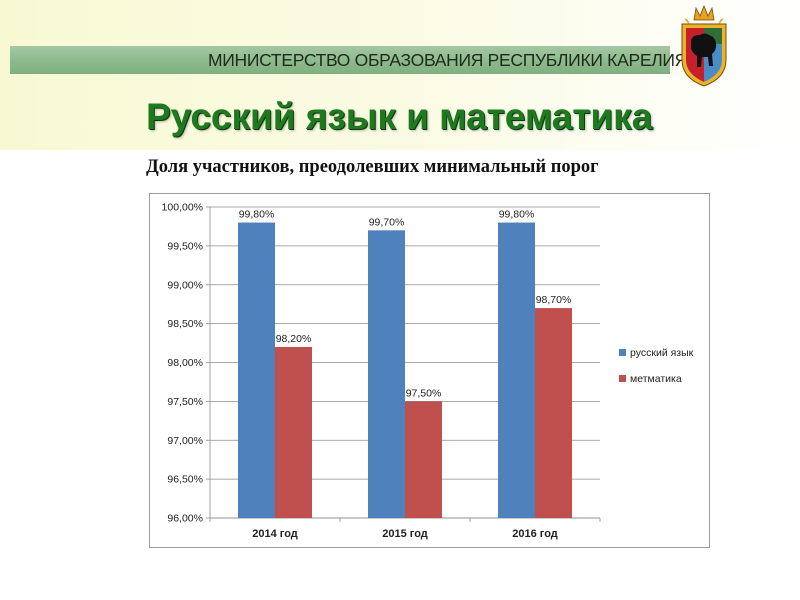 Image resolution: width=800 pixels, height=600 pixels. What do you see at coordinates (554, 300) in the screenshot?
I see `data-label: 98,70%` at bounding box center [554, 300].